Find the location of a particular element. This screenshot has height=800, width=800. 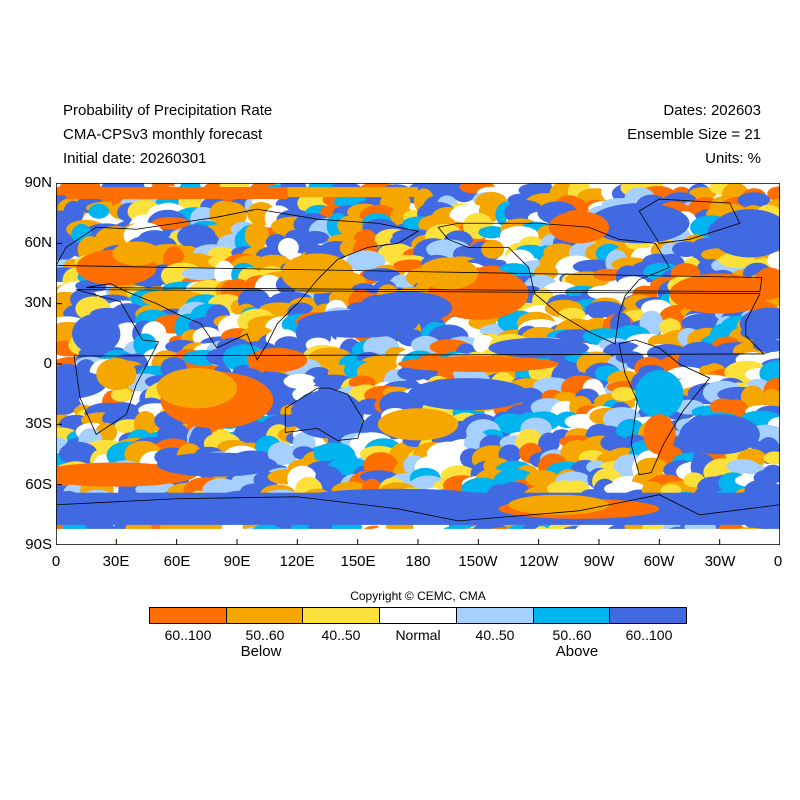

lon-label-120w: 120W is located at coordinates (539, 561).